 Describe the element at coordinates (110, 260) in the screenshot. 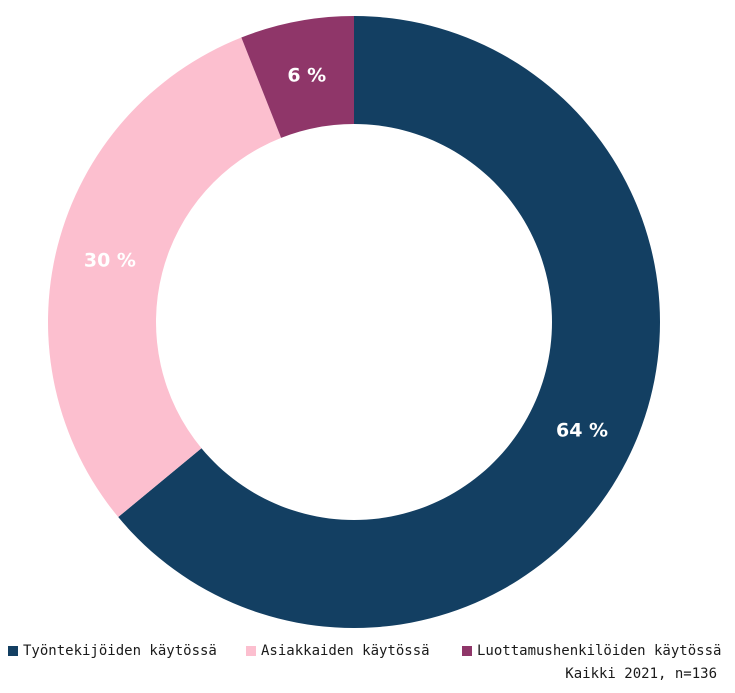

I see `slice-asiakkaat-label: 30 %` at that location.